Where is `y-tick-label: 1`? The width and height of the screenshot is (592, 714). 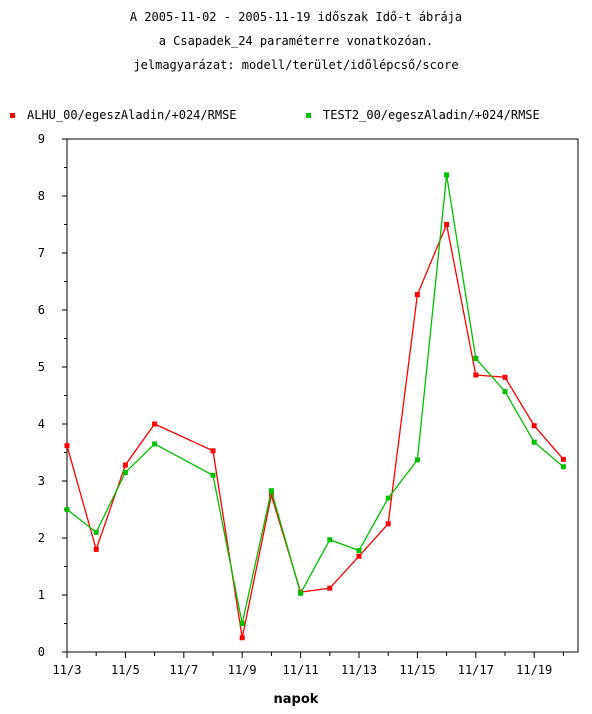 y-tick-label: 1 is located at coordinates (41, 595).